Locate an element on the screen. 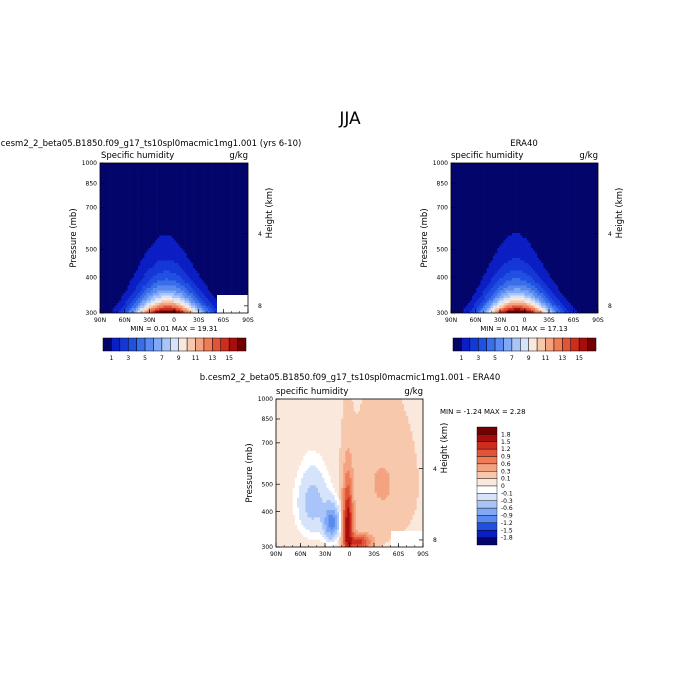 This screenshot has height=700, width=700. x-tick-label: 60N is located at coordinates (125, 320).